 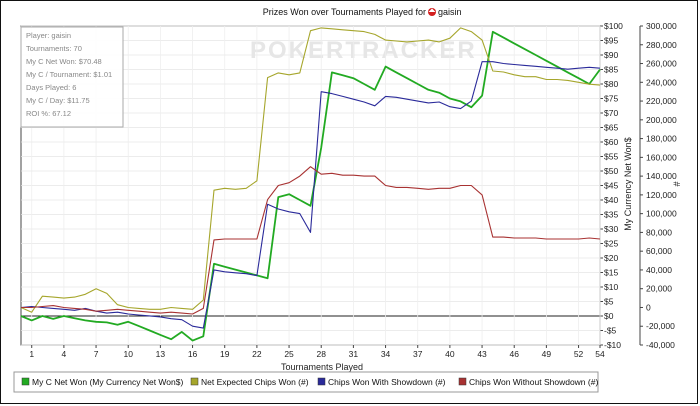 What do you see at coordinates (96, 354) in the screenshot?
I see `x-tick-label: 7` at bounding box center [96, 354].